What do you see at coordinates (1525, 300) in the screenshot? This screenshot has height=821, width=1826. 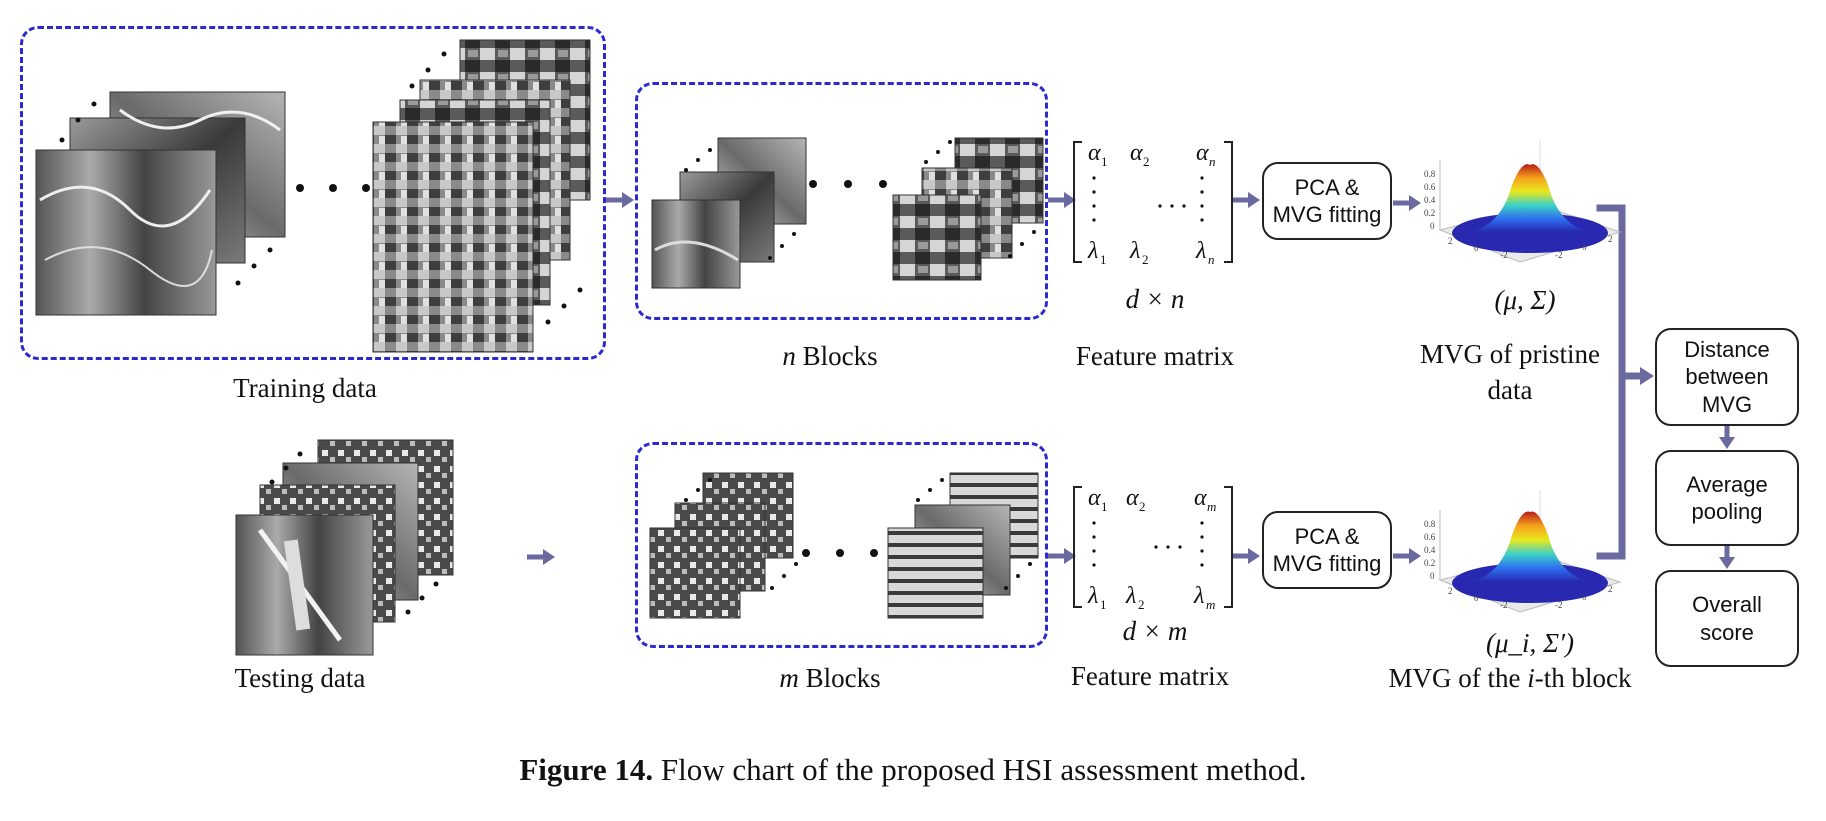 I see `top-params-label: (μ, Σ)` at bounding box center [1525, 300].